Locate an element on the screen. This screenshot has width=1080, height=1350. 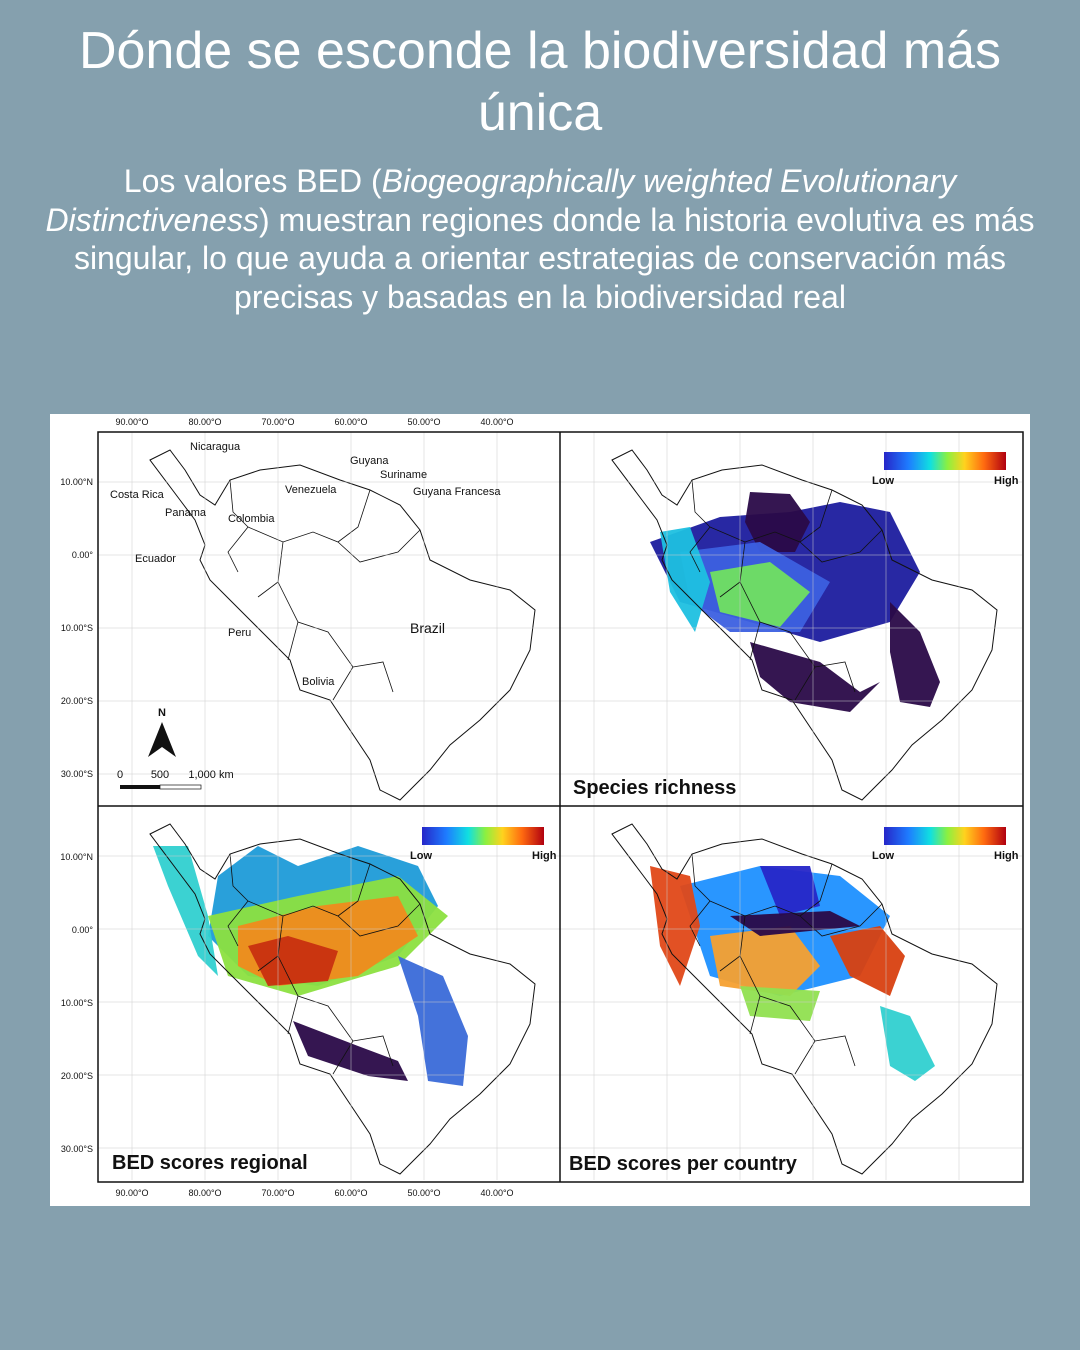
country-label: Brazil is located at coordinates (427, 628).